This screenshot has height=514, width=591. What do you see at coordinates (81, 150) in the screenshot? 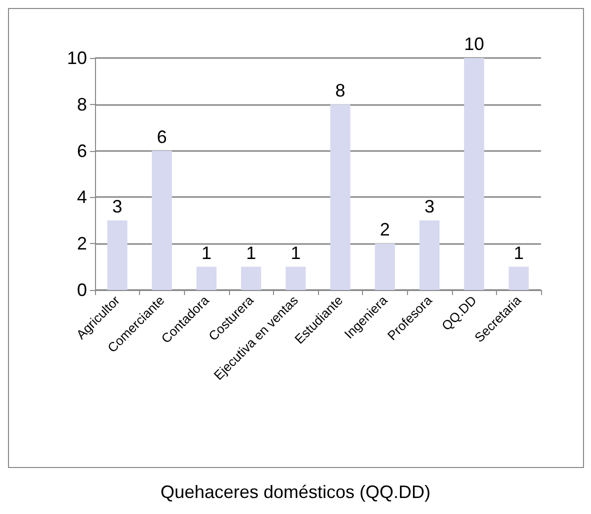
I see `y-tick-label: 6` at bounding box center [81, 150].